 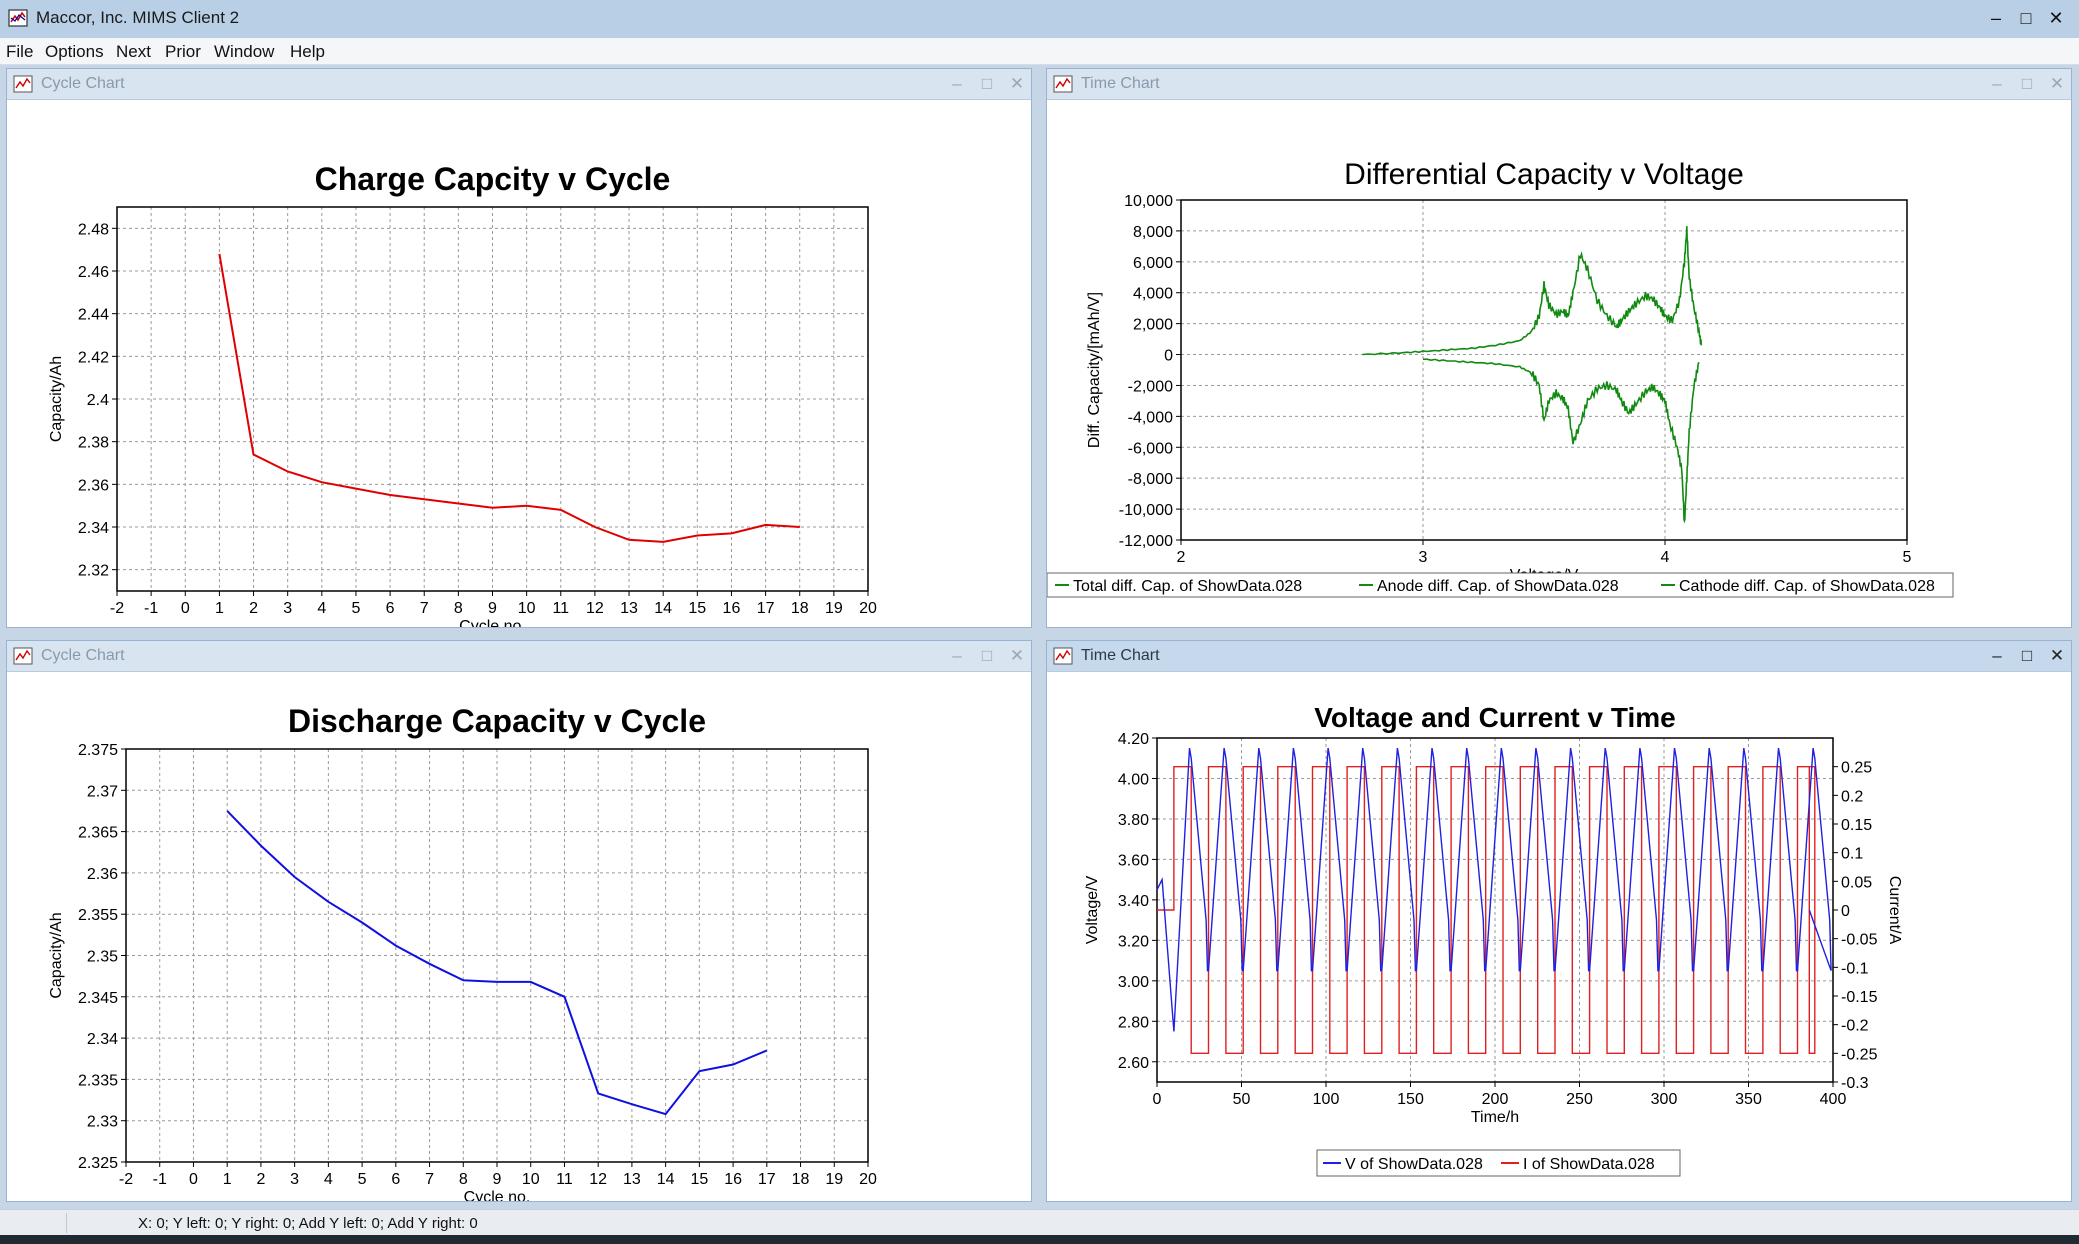 I want to click on minimize-button: –, so click(x=1995, y=18).